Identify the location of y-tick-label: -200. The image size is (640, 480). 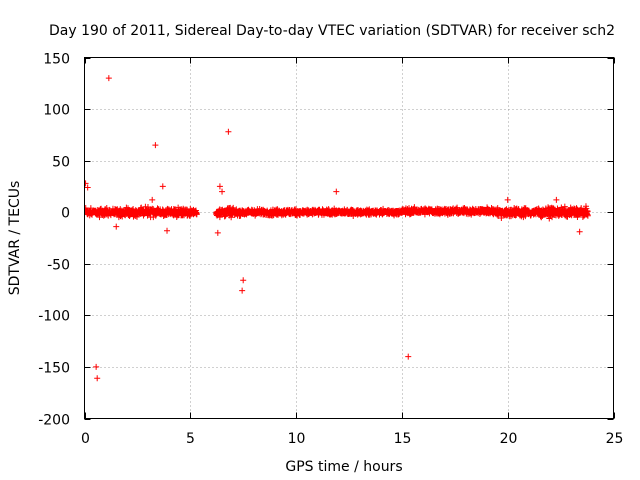
(54, 421).